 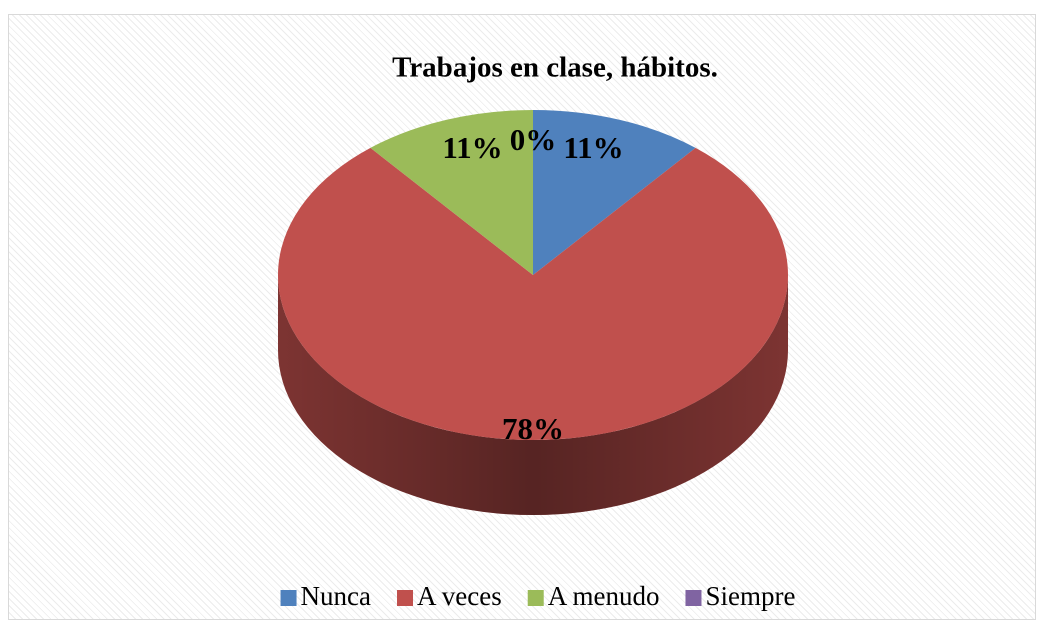 I want to click on data-label: 78%, so click(x=533, y=428).